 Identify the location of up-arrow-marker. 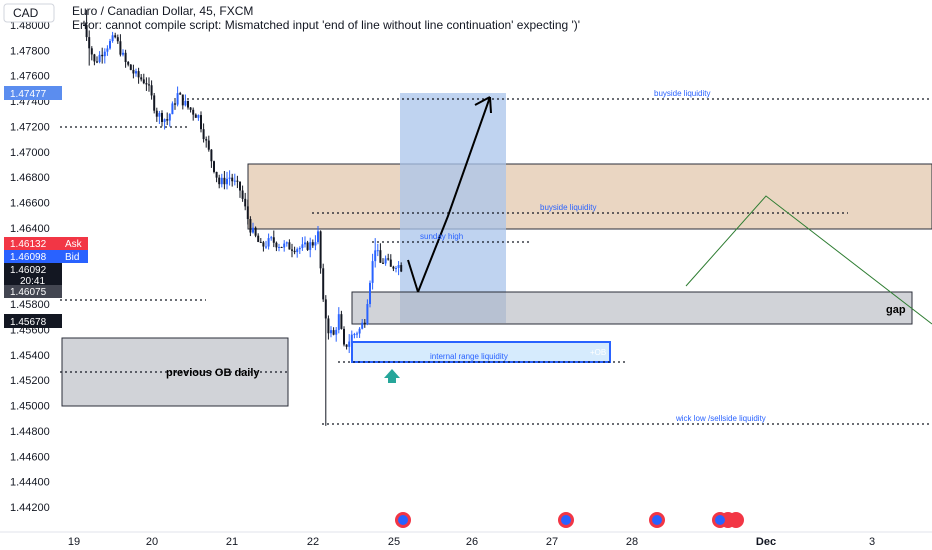
(392, 373).